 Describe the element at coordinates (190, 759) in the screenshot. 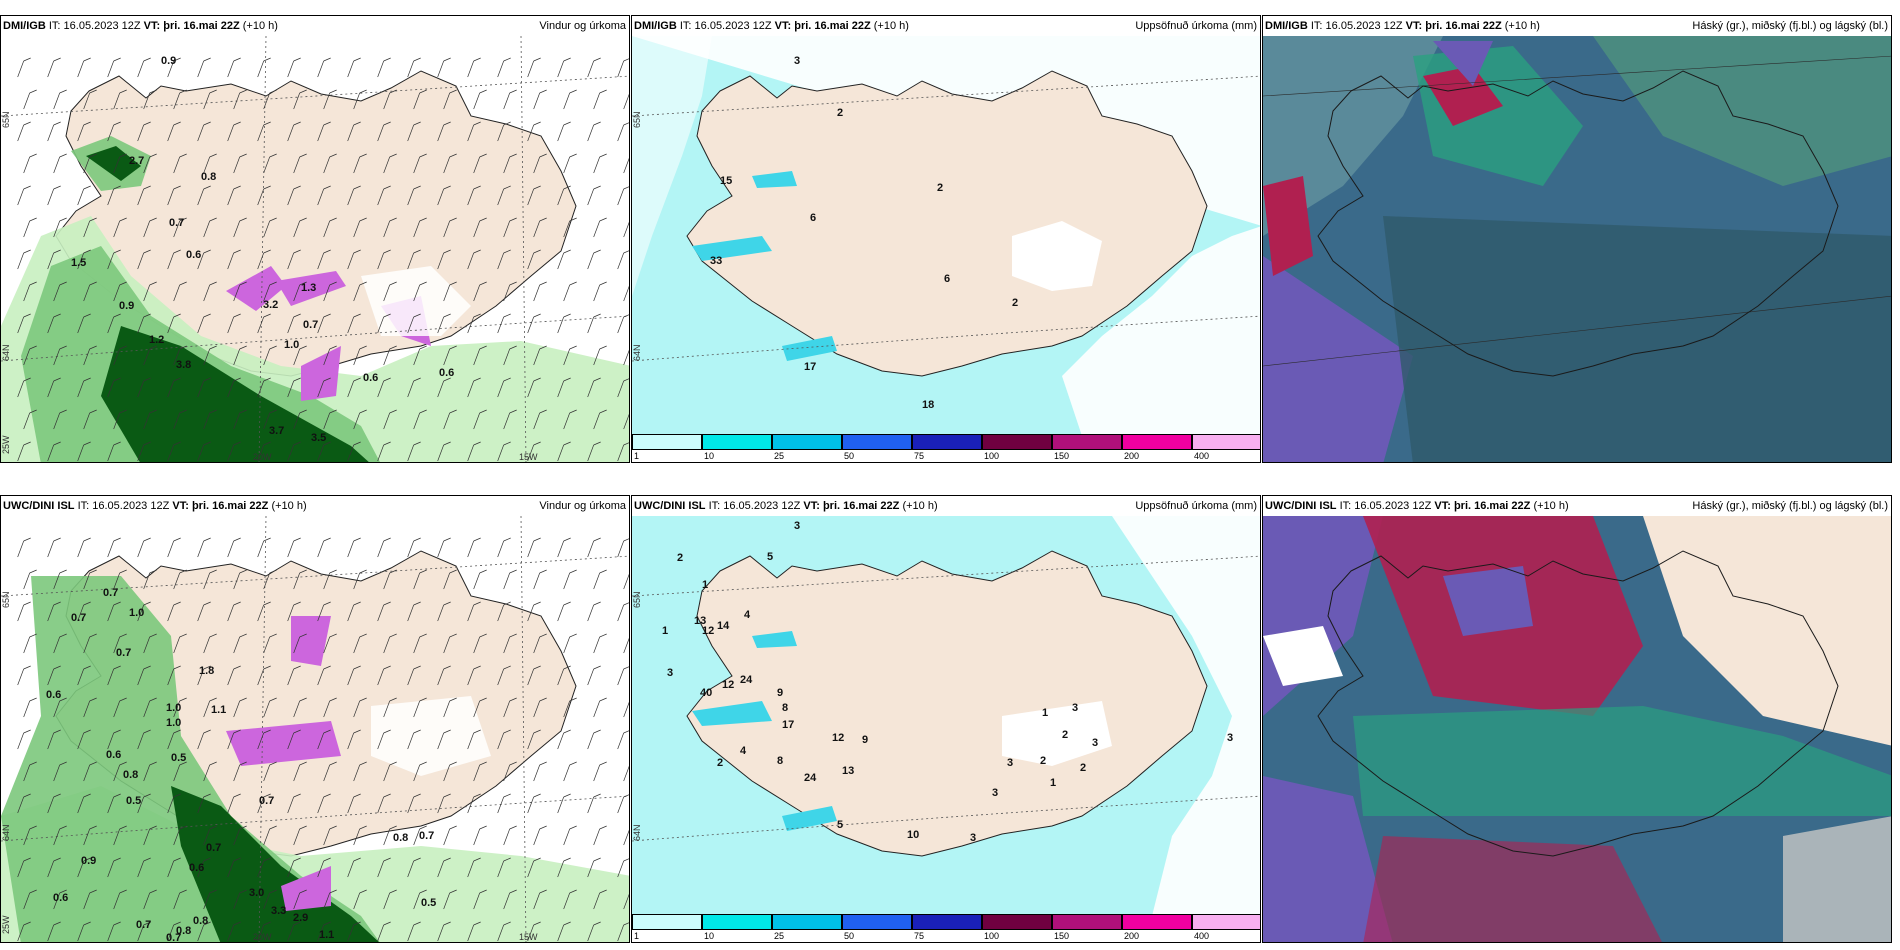

I see `precip-moderate` at that location.